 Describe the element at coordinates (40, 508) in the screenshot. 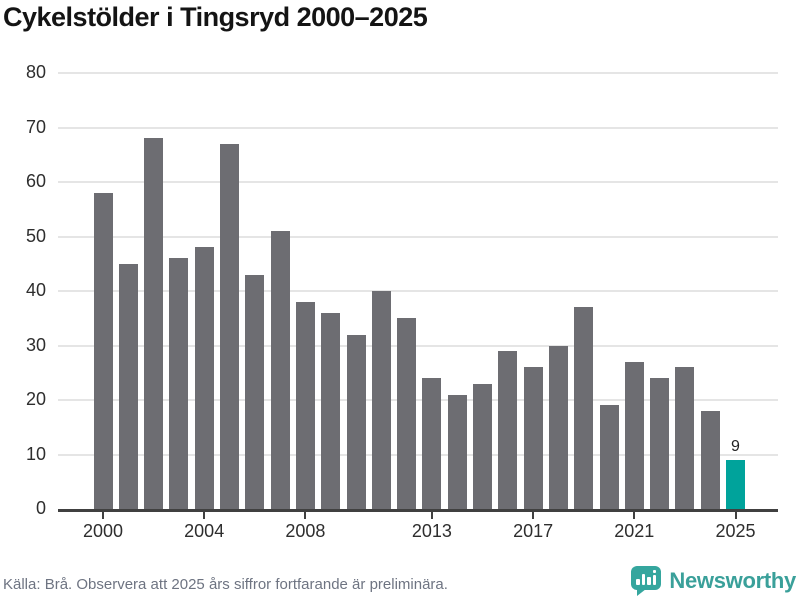

I see `y-tick-label-0: 0` at that location.